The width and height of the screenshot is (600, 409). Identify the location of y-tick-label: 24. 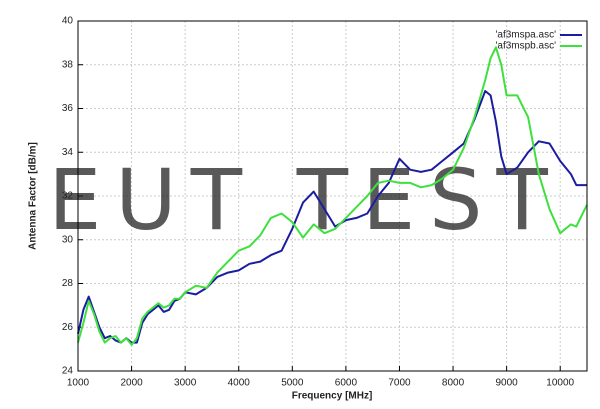
(68, 371).